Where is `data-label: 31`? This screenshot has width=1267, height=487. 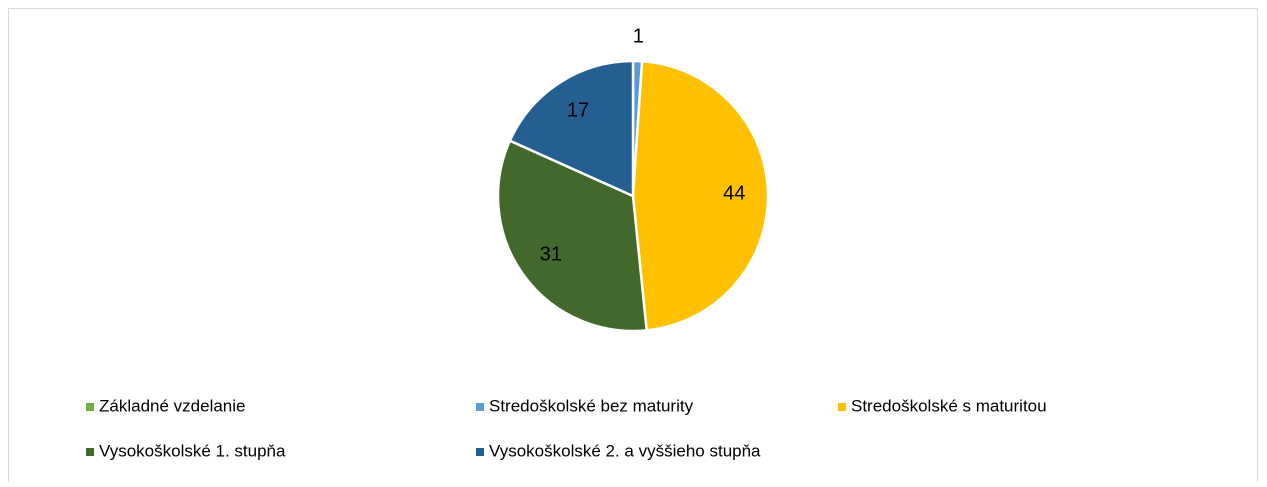
data-label: 31 is located at coordinates (551, 255).